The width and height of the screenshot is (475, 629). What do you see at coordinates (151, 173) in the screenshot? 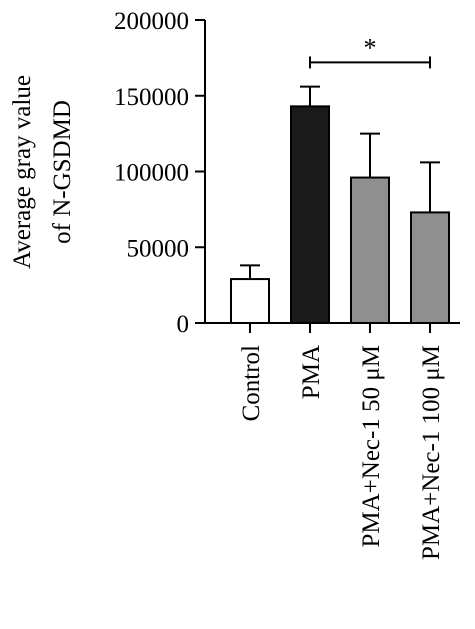
I see `y-tick-label: 100000` at bounding box center [151, 173].